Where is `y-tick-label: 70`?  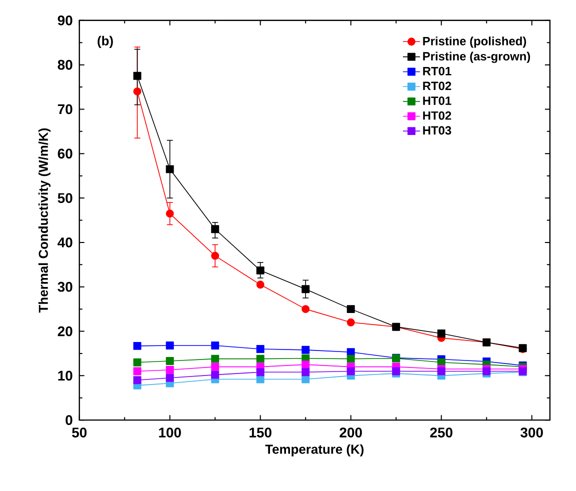 y-tick-label: 70 is located at coordinates (65, 109).